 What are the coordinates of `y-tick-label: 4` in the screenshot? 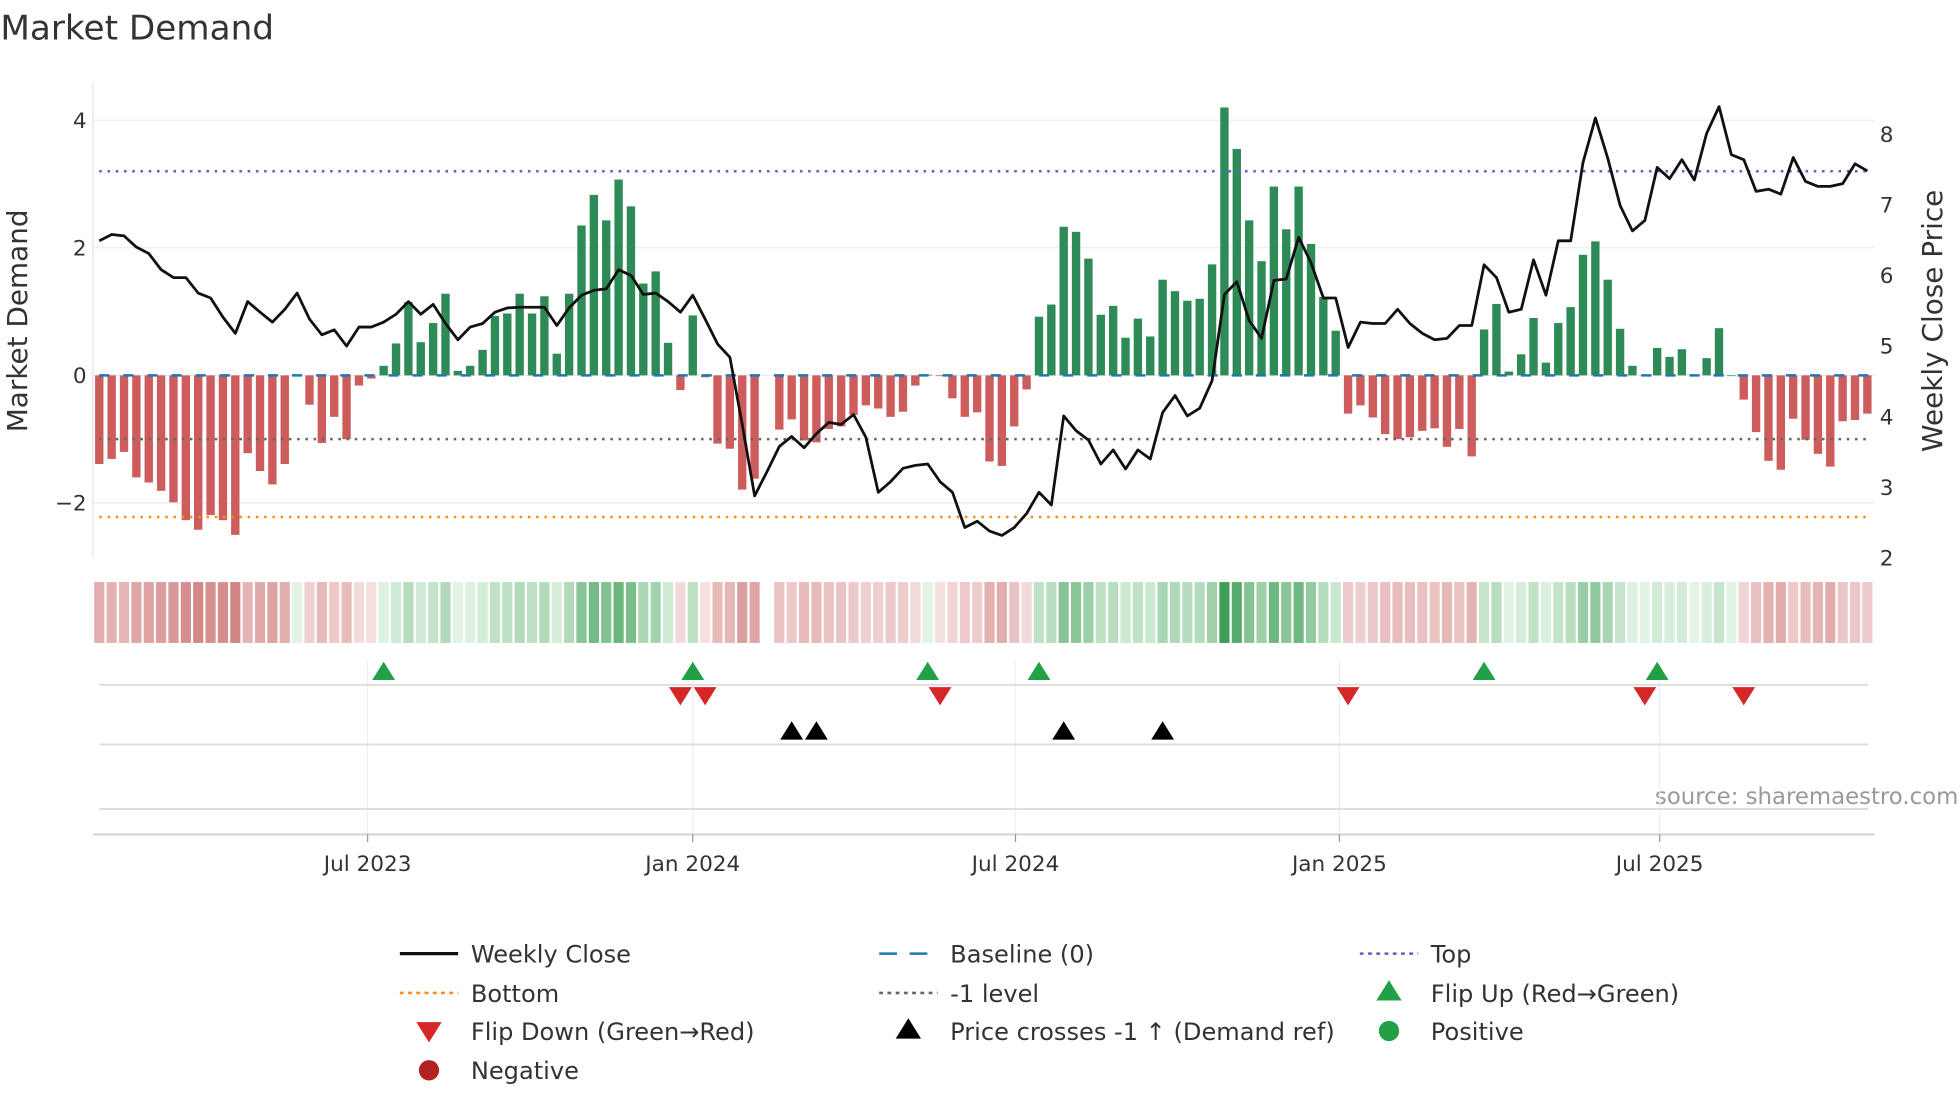 It's located at (80, 121).